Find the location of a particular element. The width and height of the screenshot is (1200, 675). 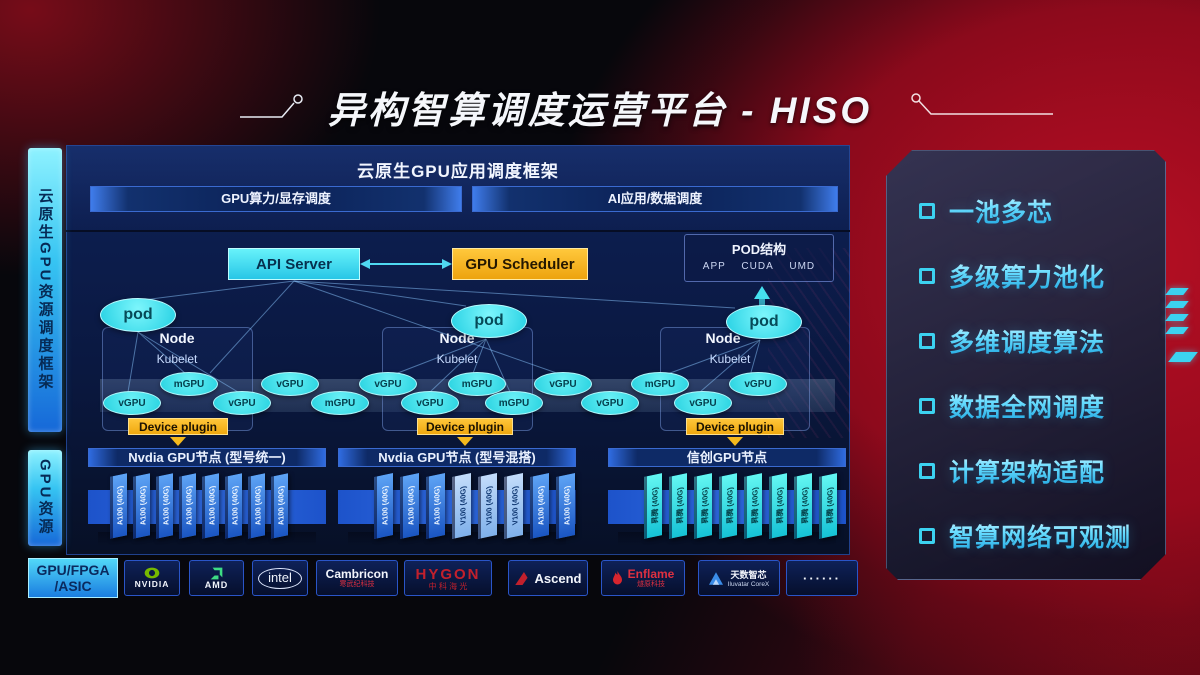

vendor-intel: intel is located at coordinates (280, 578).